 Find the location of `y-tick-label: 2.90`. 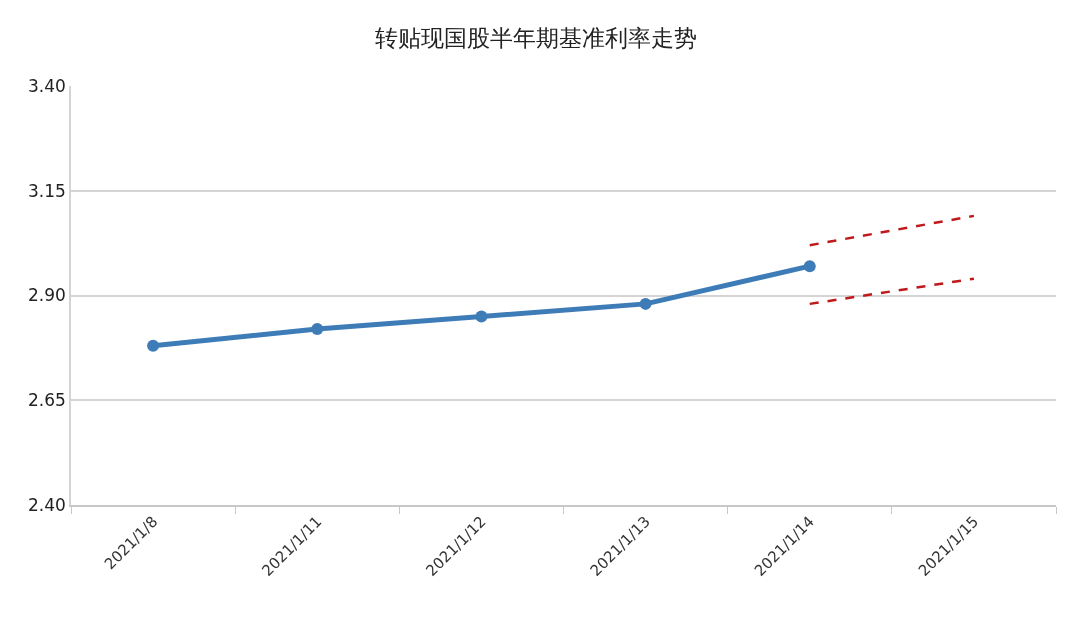

y-tick-label: 2.90 is located at coordinates (46, 295).